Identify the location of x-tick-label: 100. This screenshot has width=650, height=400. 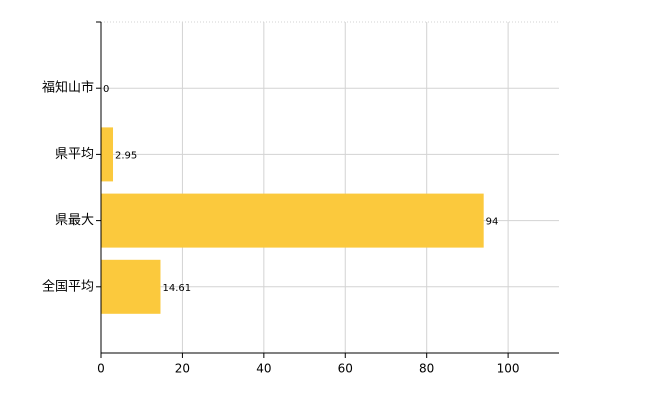
(508, 369).